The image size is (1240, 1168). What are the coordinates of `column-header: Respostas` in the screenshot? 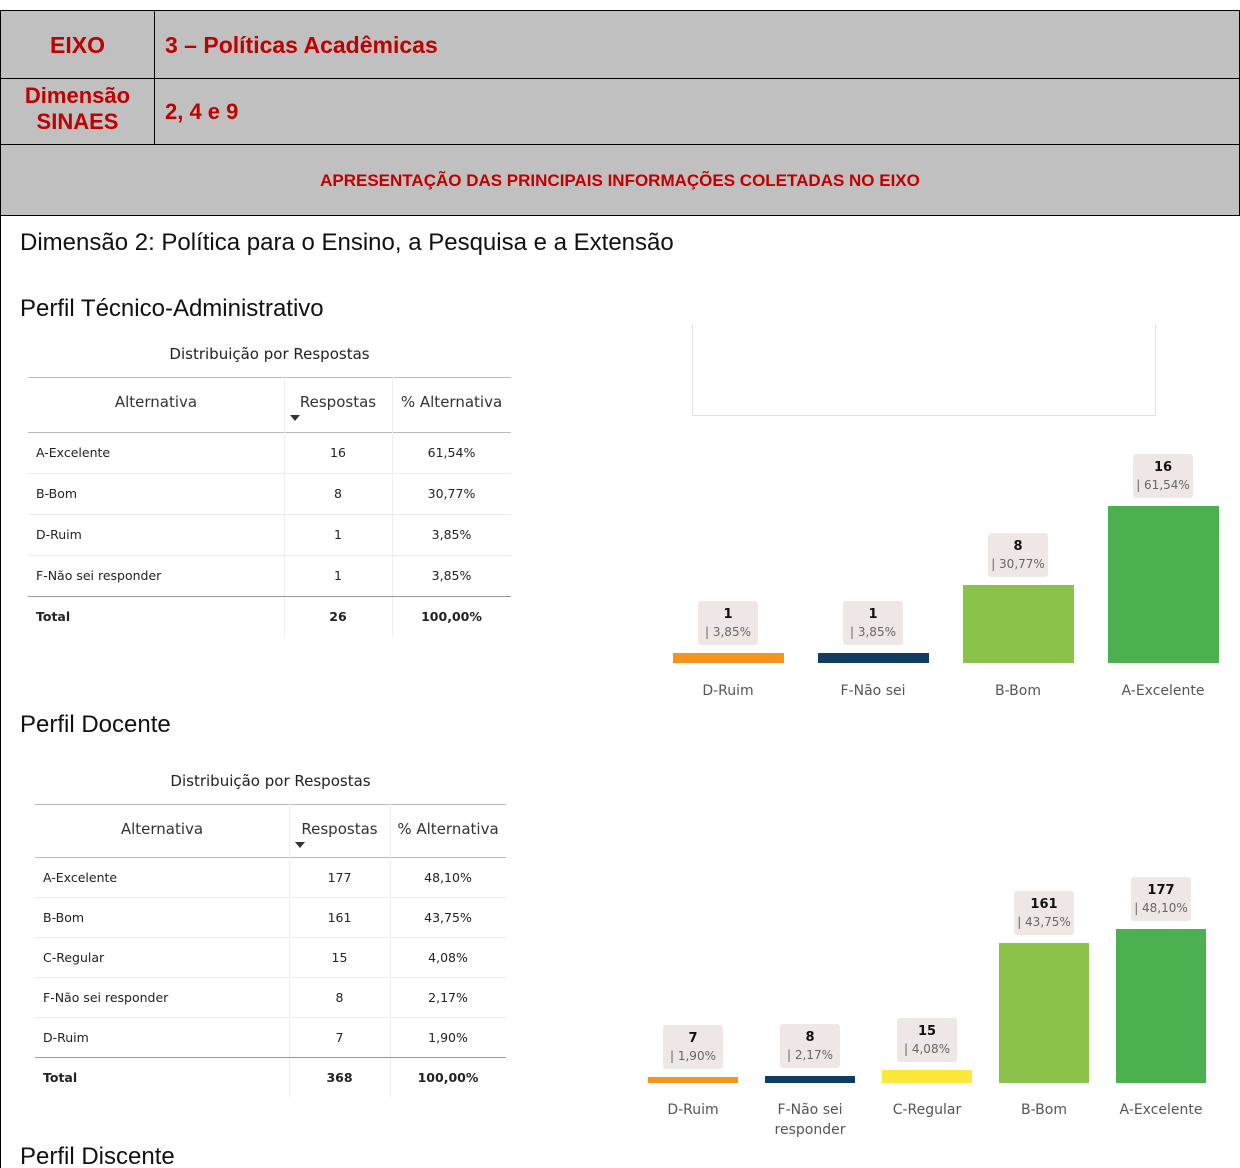 It's located at (338, 402).